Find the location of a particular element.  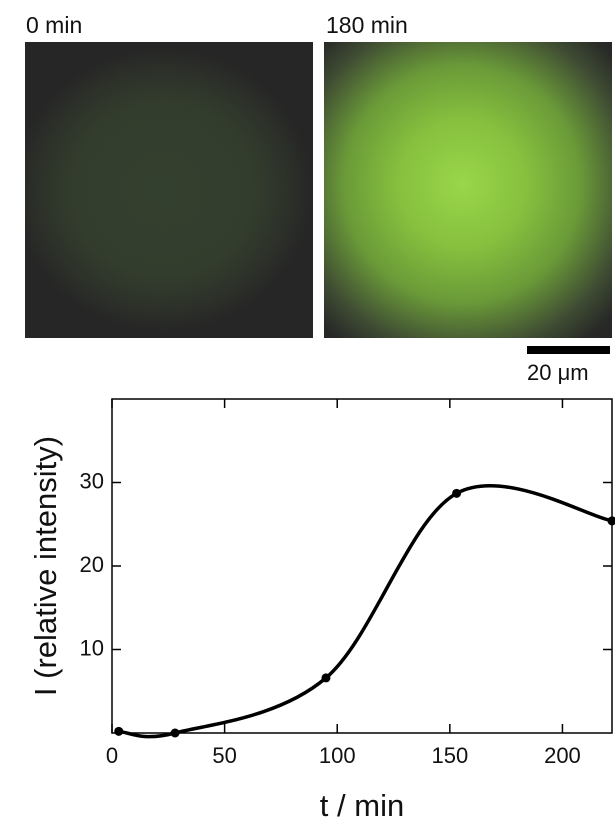

x-tick-label: 100 is located at coordinates (337, 755).